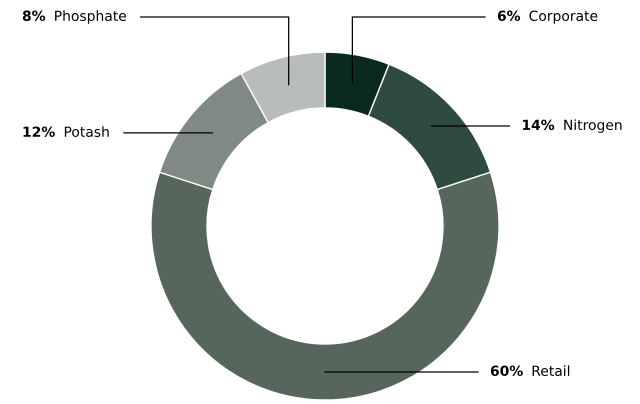  Describe the element at coordinates (563, 17) in the screenshot. I see `slice-label: Corporate` at that location.